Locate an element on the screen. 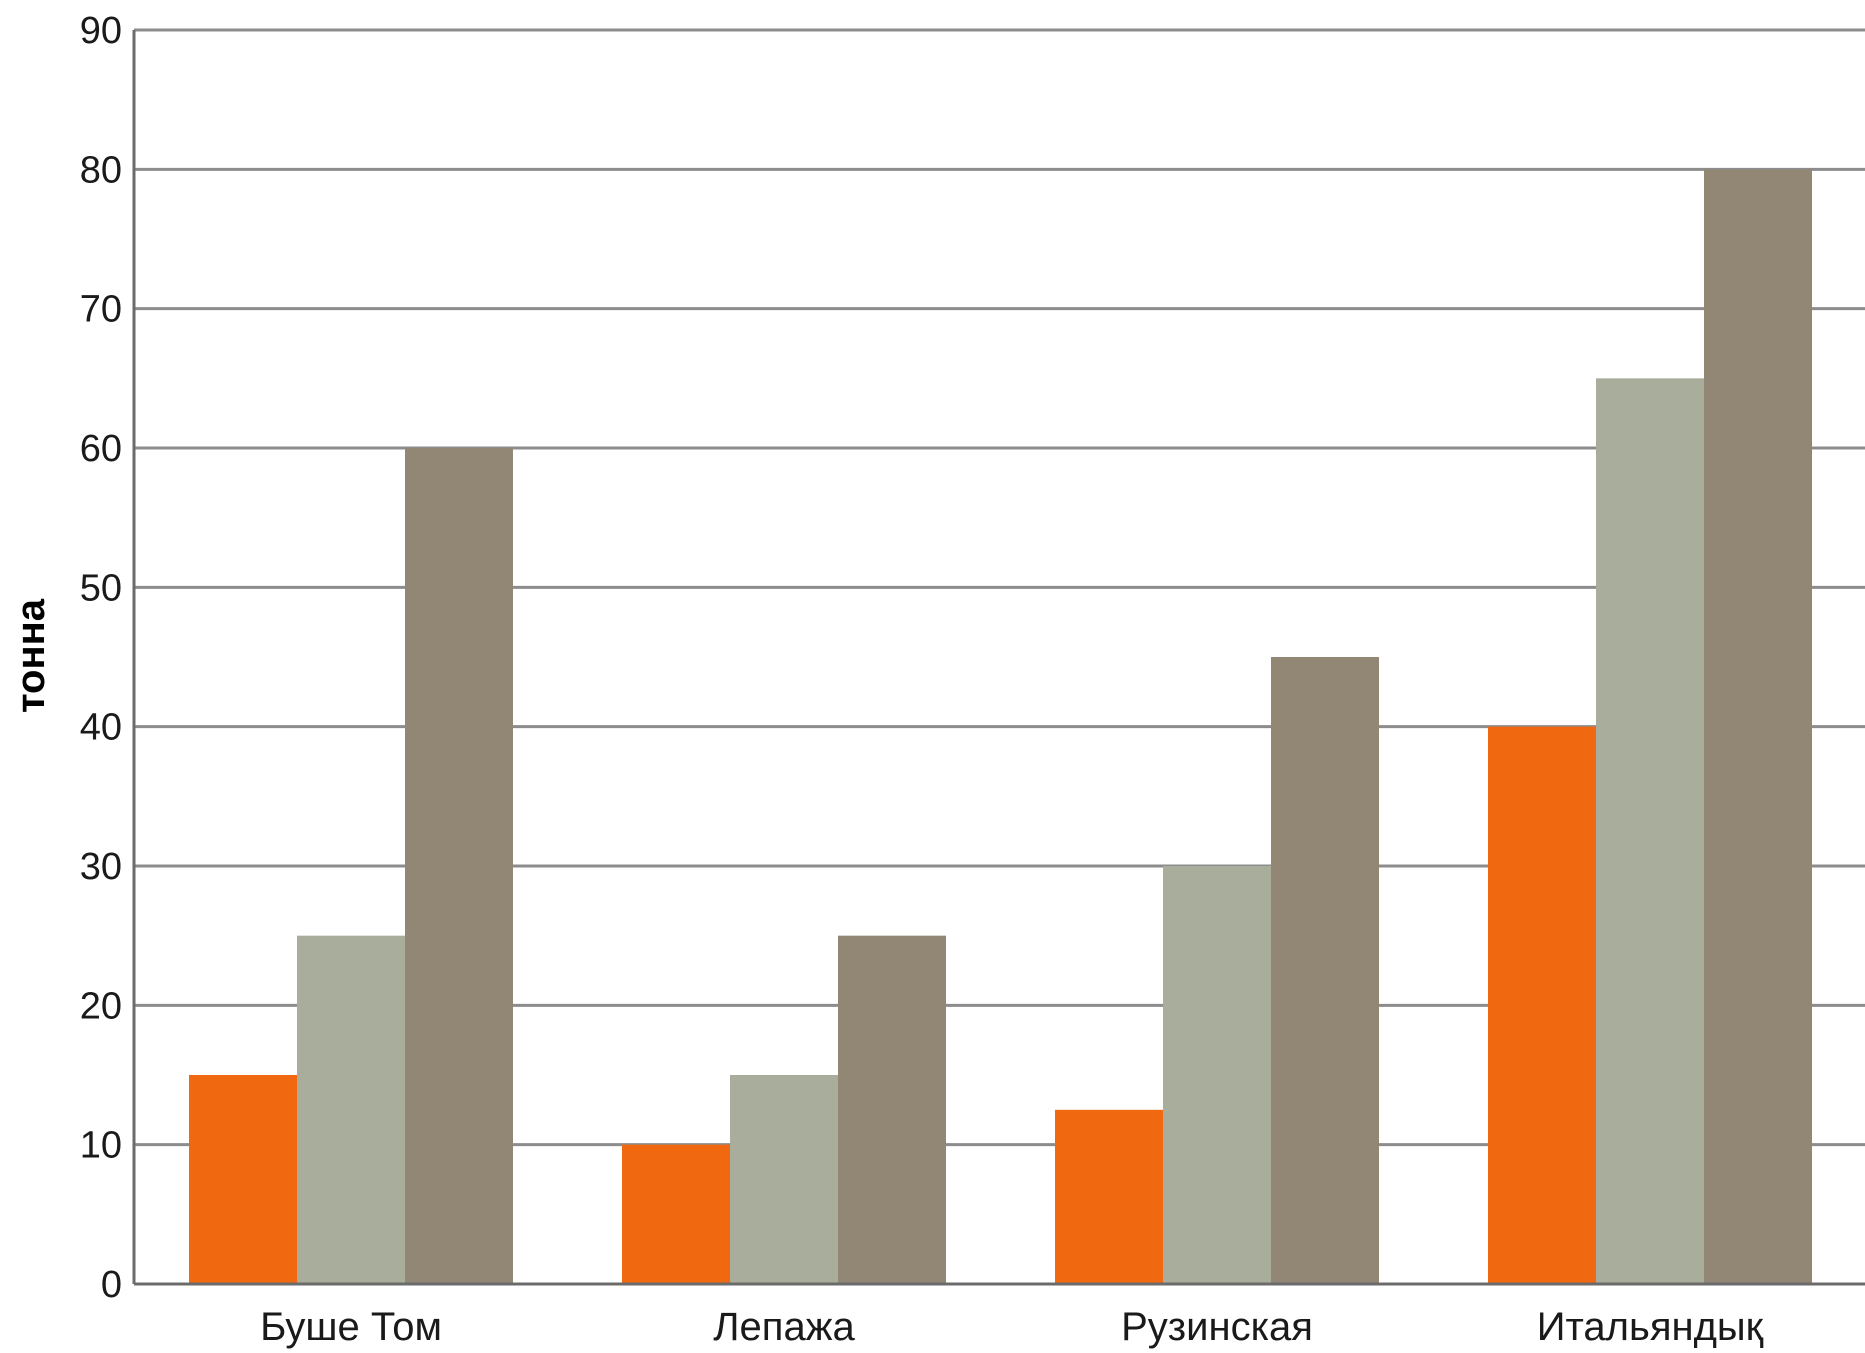 This screenshot has height=1353, width=1865. y-tick-label: 50 is located at coordinates (101, 588).